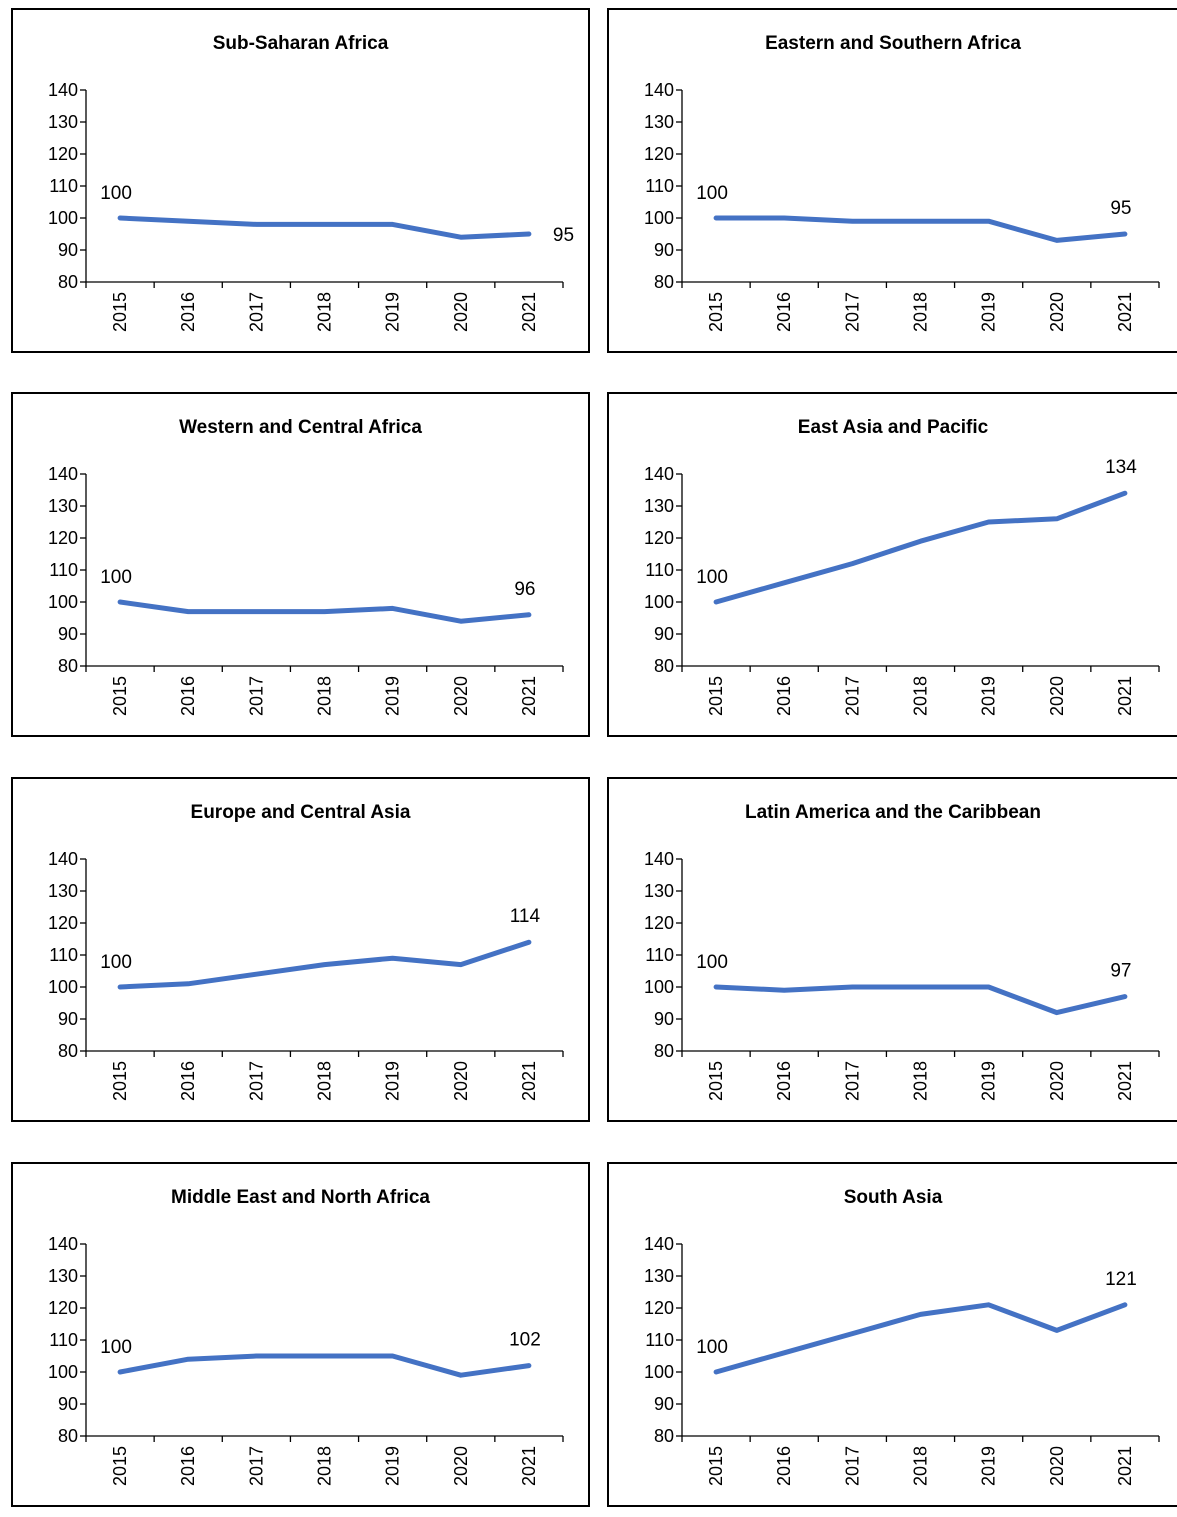  I want to click on data-label: 95, so click(1120, 208).